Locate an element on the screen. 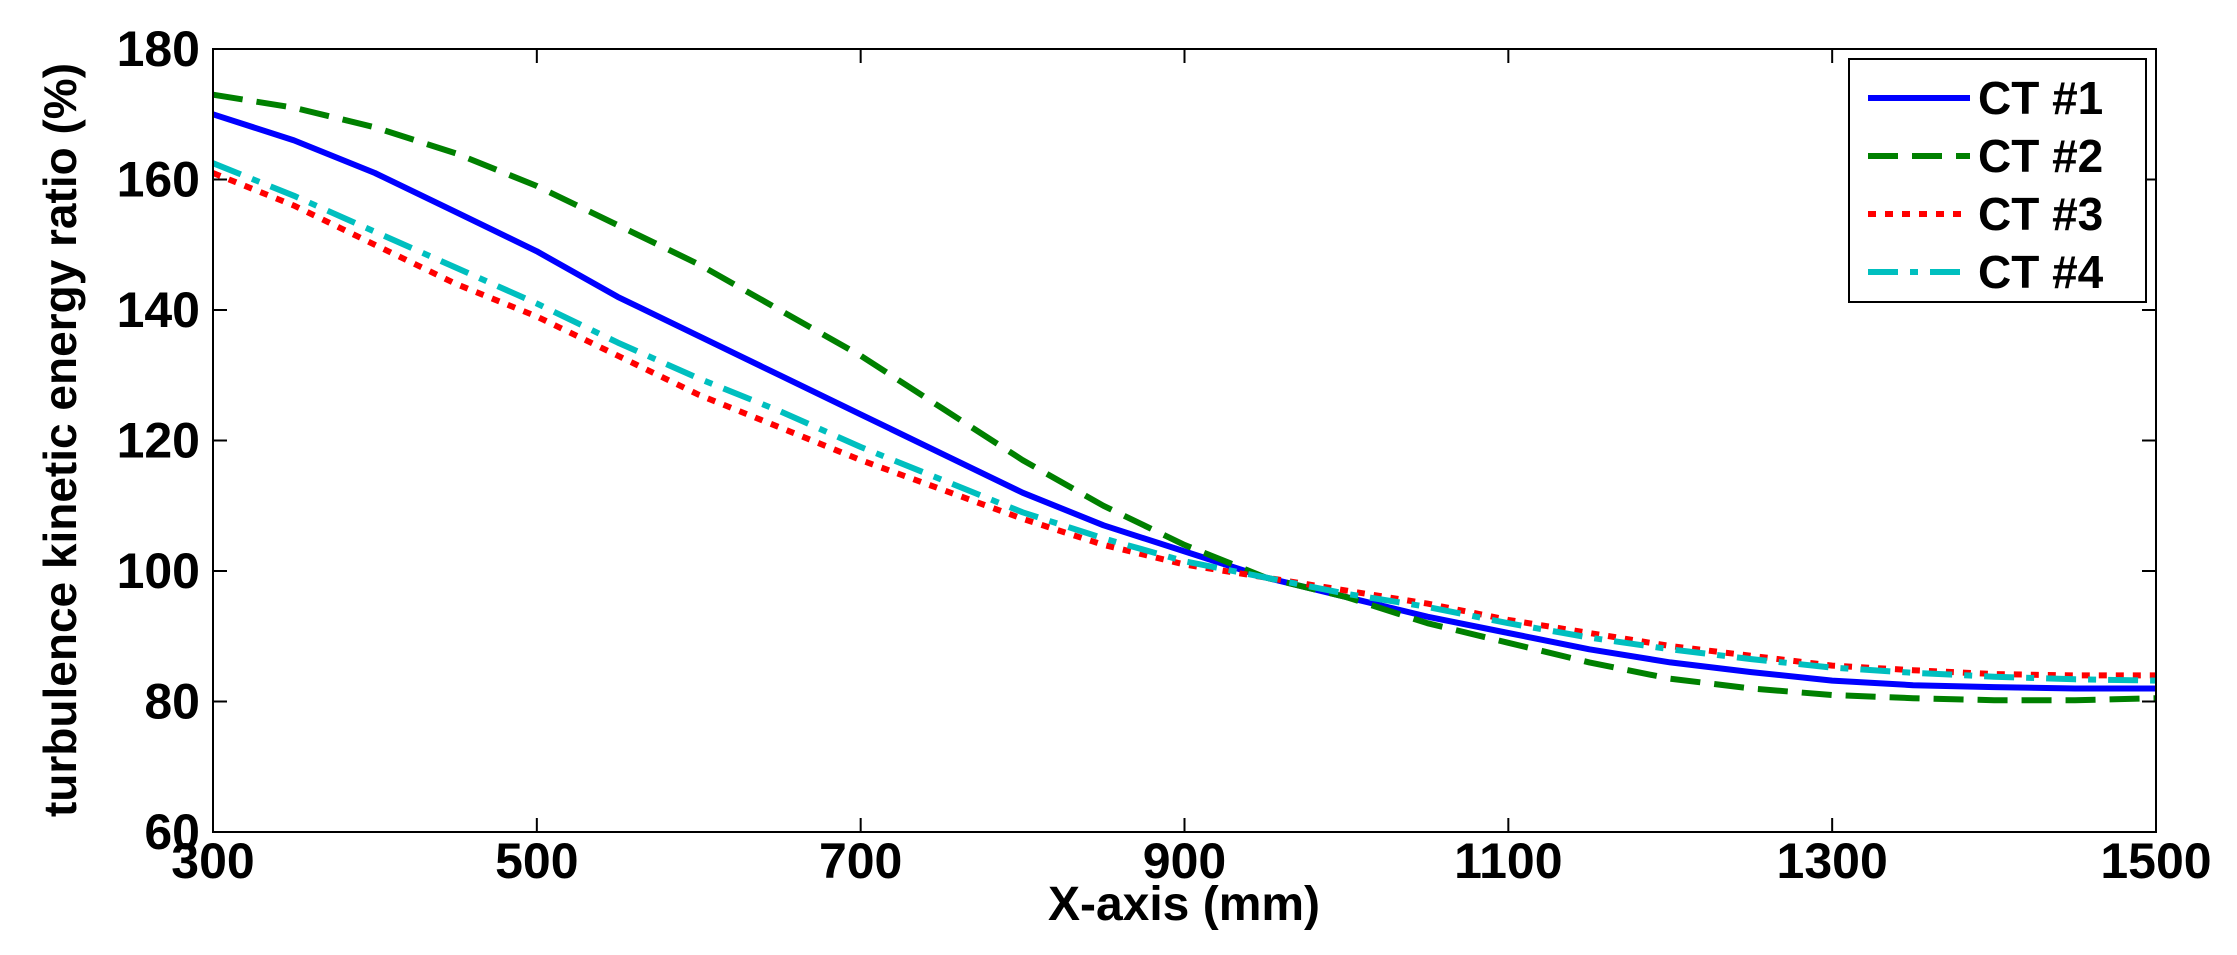 The width and height of the screenshot is (2237, 955). y-tick-label: 180 is located at coordinates (158, 49).